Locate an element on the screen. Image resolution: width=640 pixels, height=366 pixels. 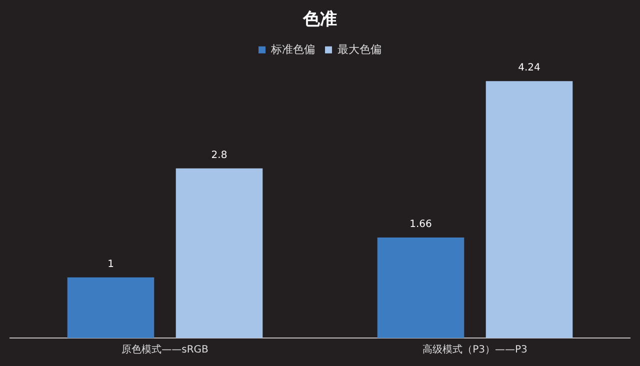
data-label: 4.24 is located at coordinates (529, 68).